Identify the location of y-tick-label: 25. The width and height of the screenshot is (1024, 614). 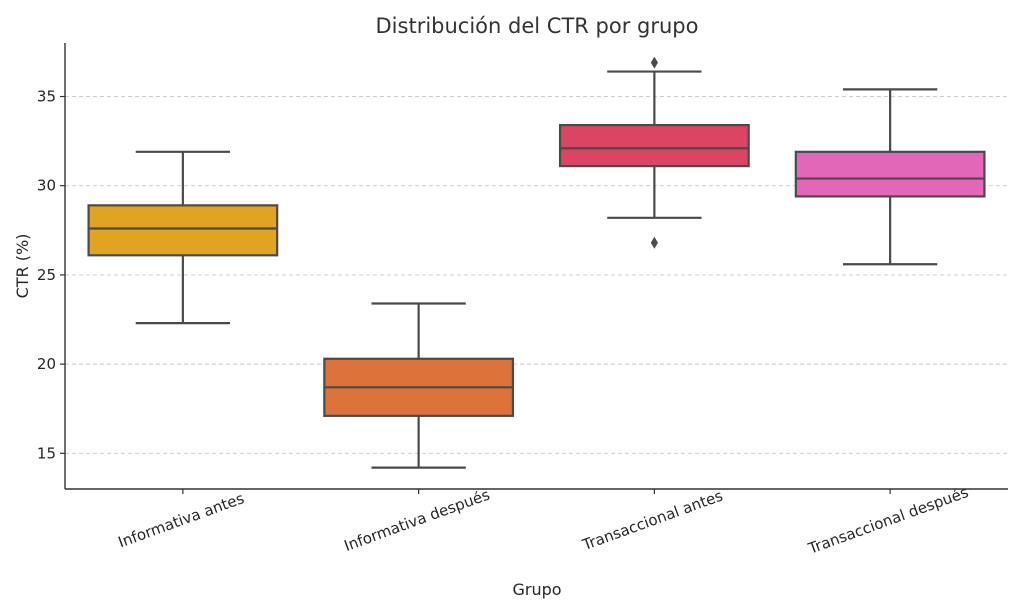
(46, 275).